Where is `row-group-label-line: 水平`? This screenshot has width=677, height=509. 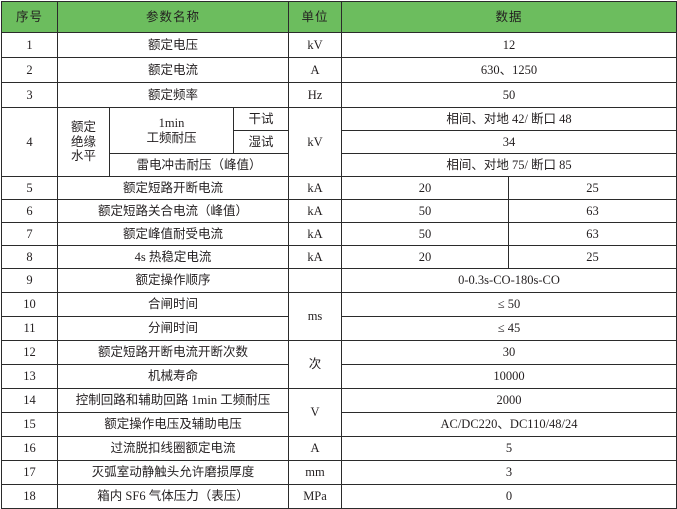 row-group-label-line: 水平 is located at coordinates (83, 156).